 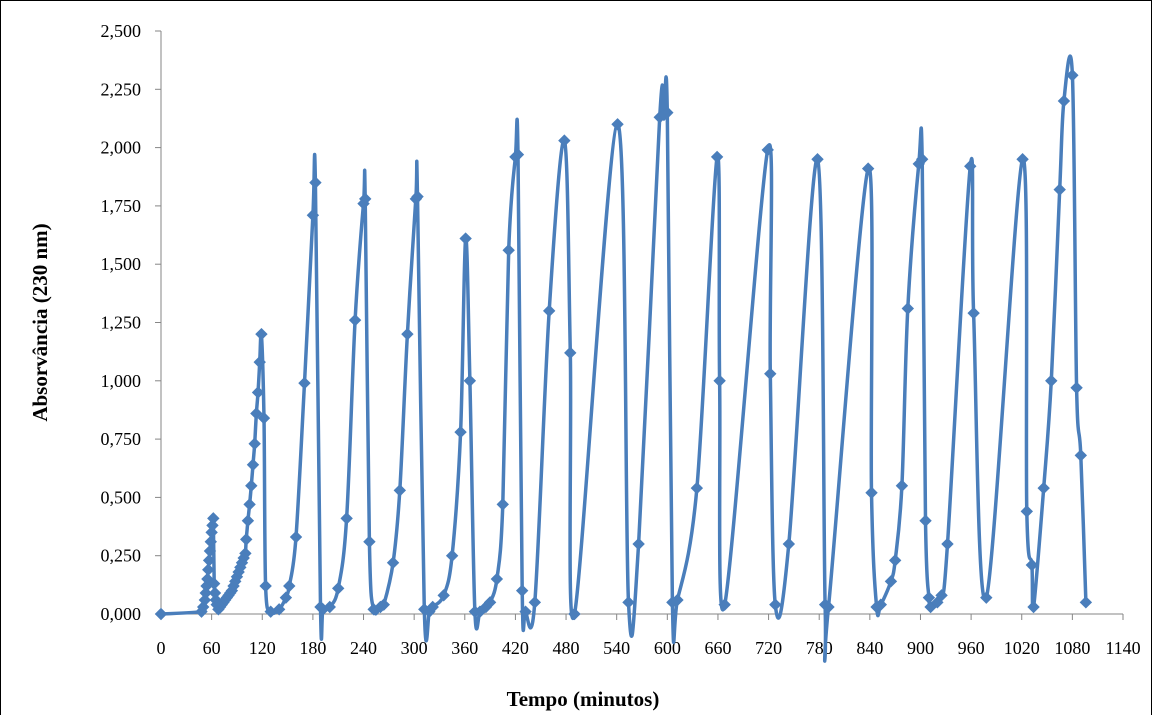 What do you see at coordinates (121, 556) in the screenshot?
I see `y-tick-label: 0,250` at bounding box center [121, 556].